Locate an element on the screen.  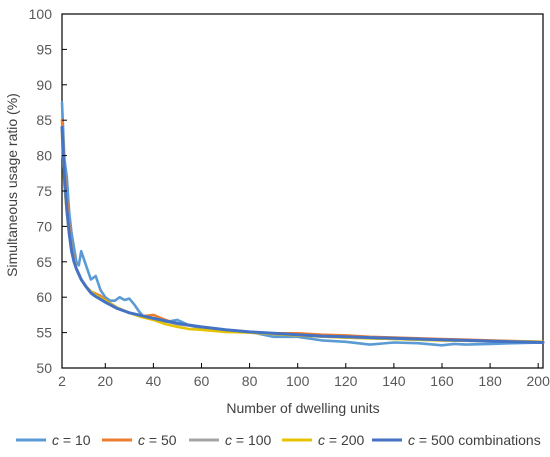
legend-value: = 200 is located at coordinates (345, 440).